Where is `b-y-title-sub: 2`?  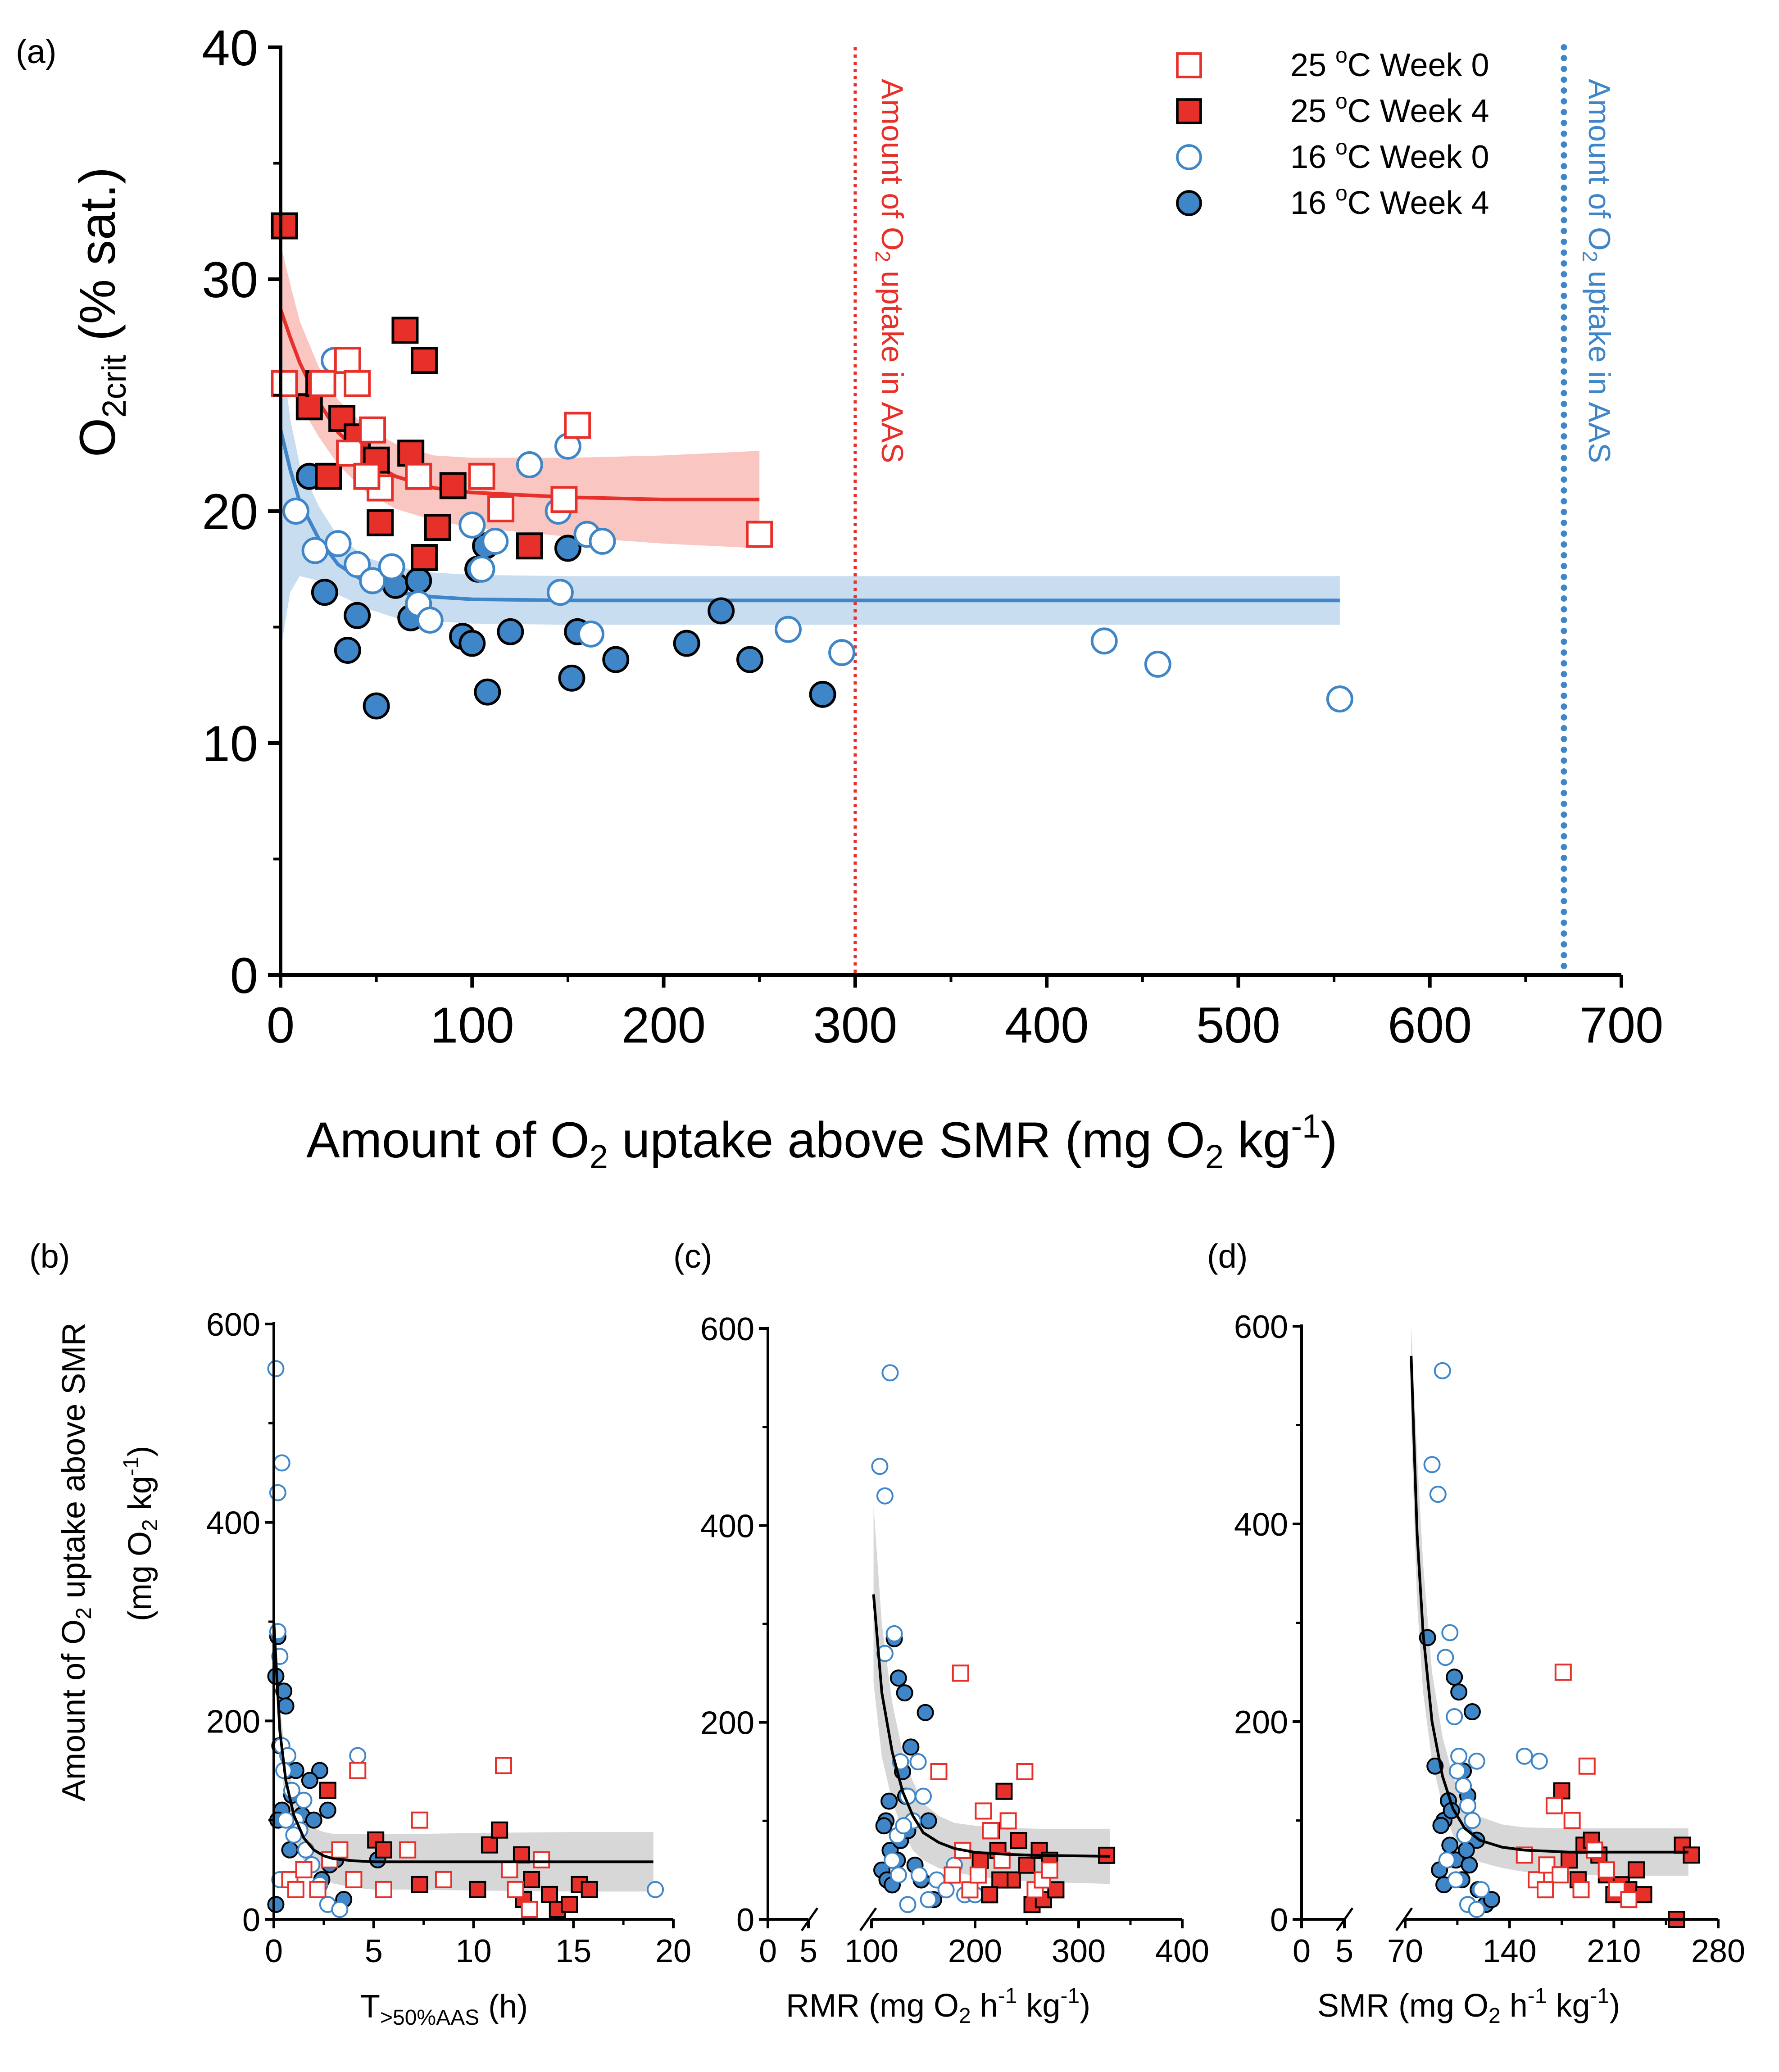
b-y-title-sub: 2 is located at coordinates (150, 1525).